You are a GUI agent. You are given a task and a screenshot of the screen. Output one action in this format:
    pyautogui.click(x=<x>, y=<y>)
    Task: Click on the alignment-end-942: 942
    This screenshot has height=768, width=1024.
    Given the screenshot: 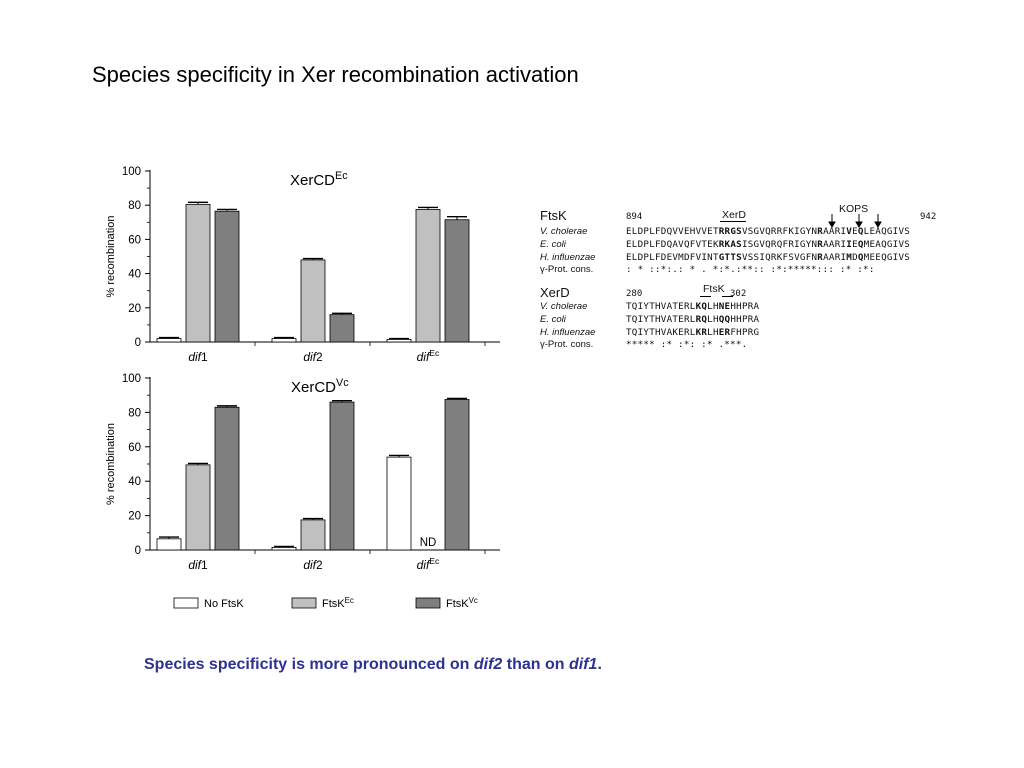 What is the action you would take?
    pyautogui.click(x=928, y=217)
    